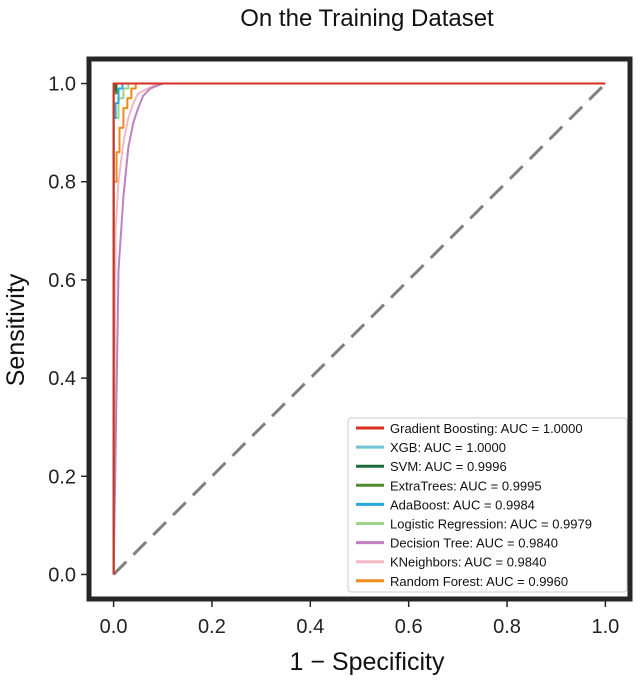  I want to click on y-tick-label: 1.0, so click(62, 85).